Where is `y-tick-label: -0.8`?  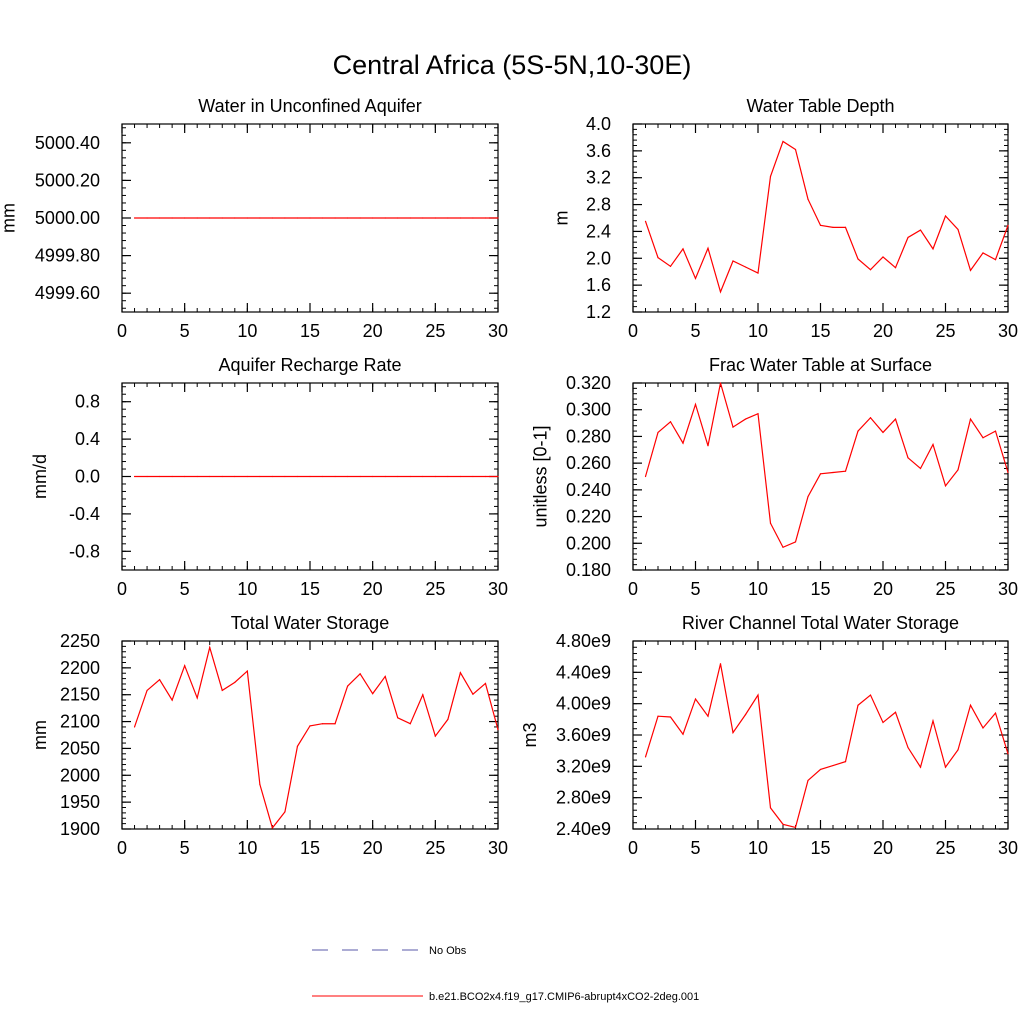
y-tick-label: -0.8 is located at coordinates (84, 551).